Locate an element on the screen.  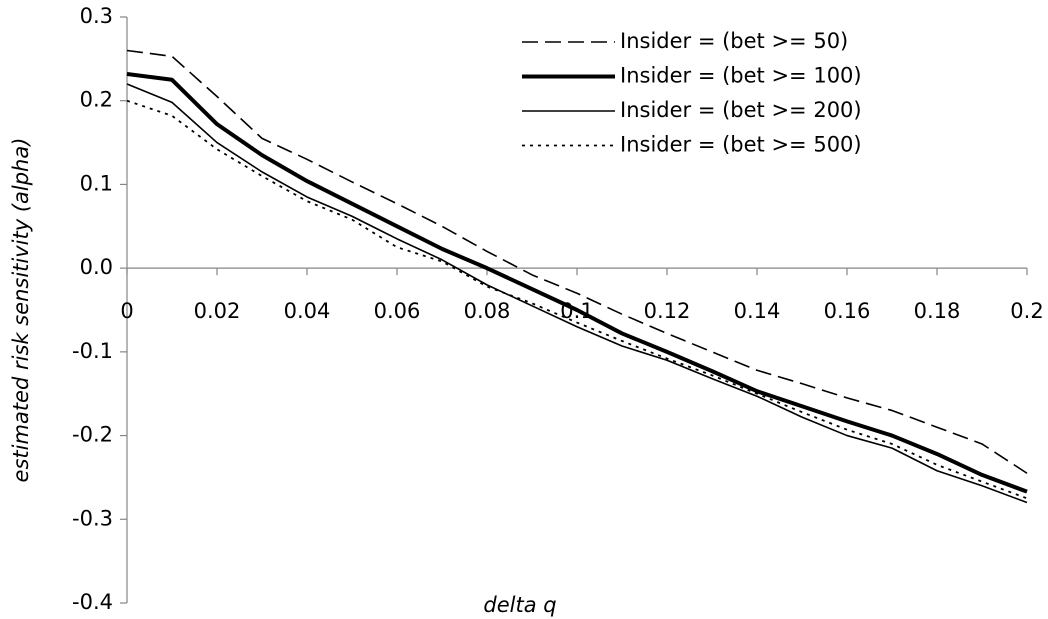
x-tick-label: 0.18 is located at coordinates (937, 311).